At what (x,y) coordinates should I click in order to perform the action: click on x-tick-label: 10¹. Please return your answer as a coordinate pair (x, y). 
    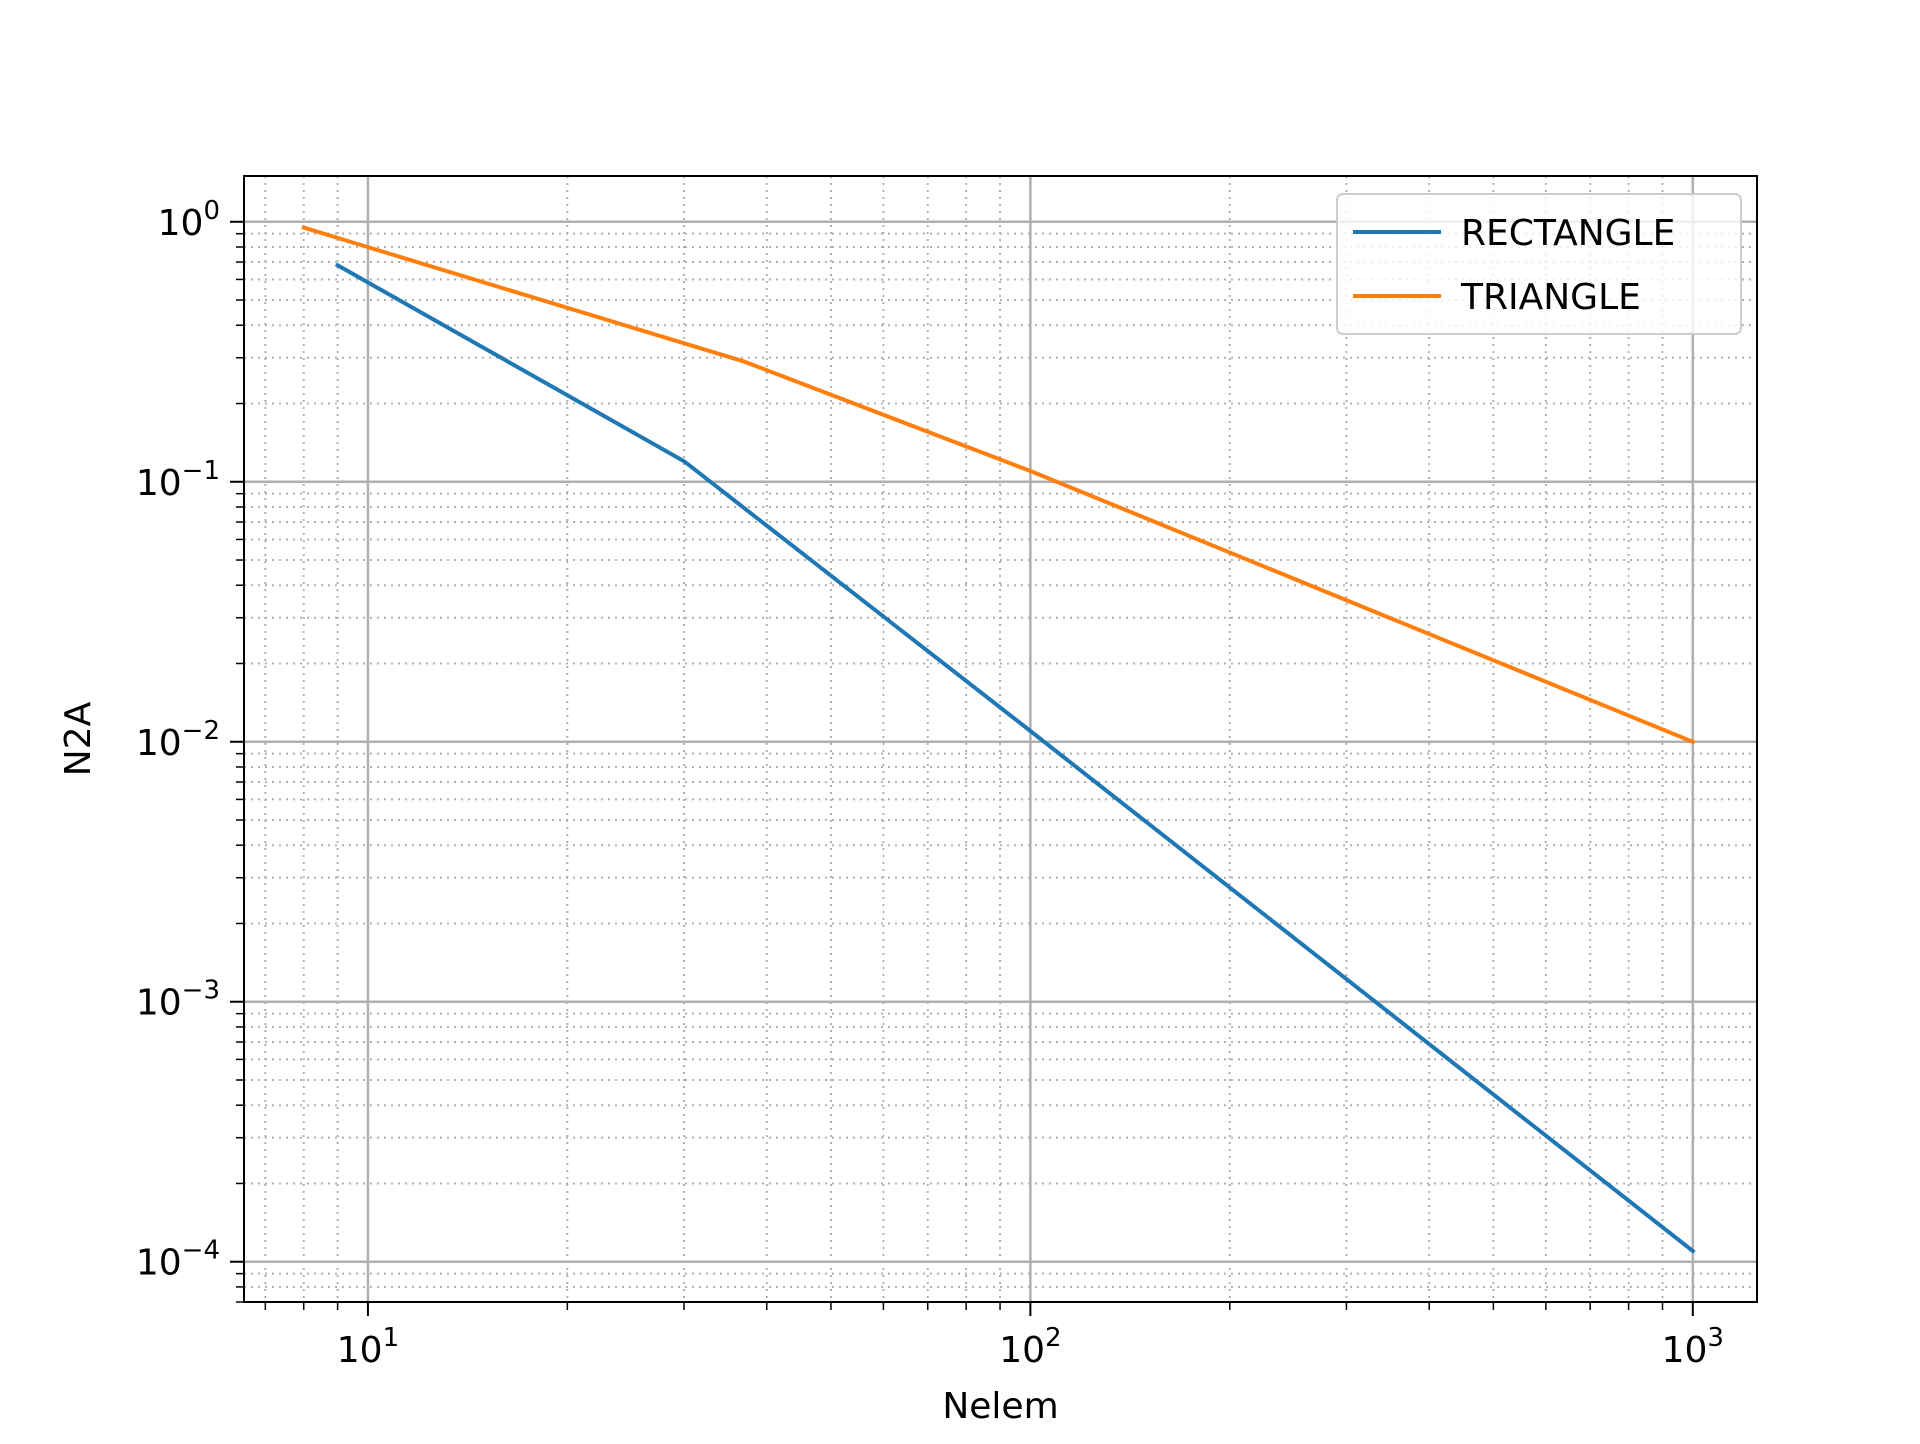
    Looking at the image, I should click on (368, 1347).